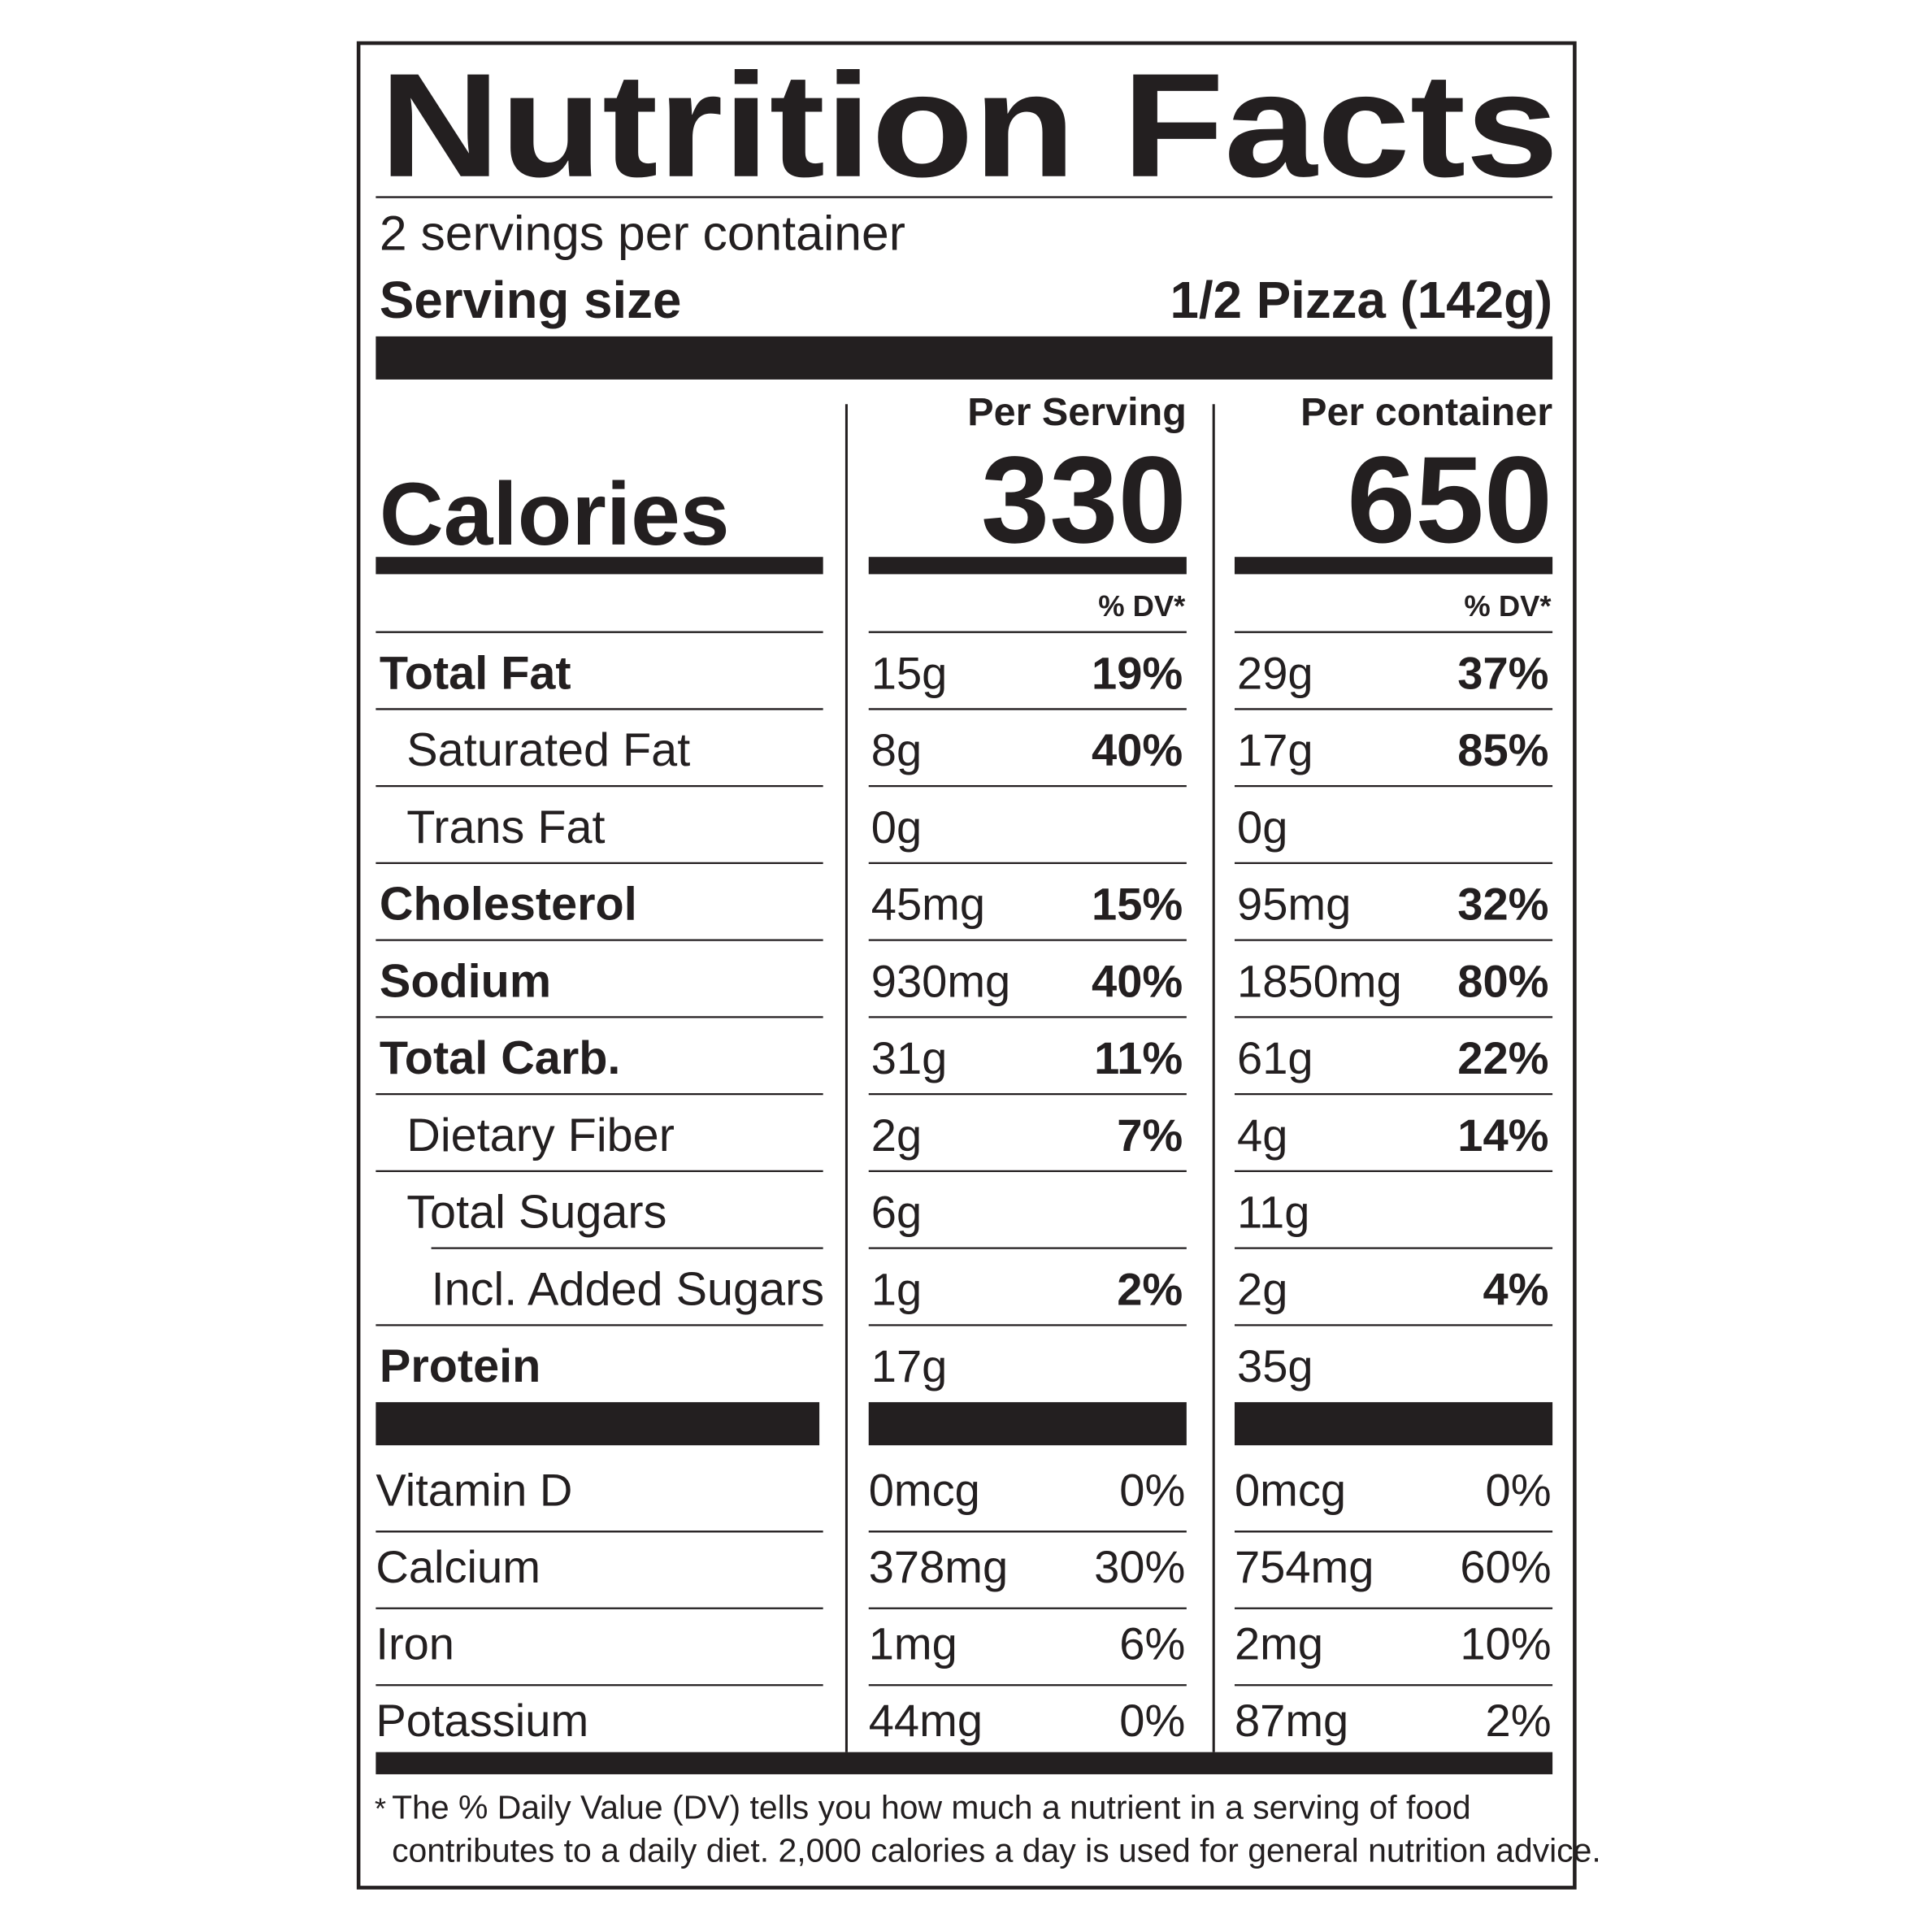 Image resolution: width=1932 pixels, height=1932 pixels. I want to click on amount: 754mg, so click(1304, 1566).